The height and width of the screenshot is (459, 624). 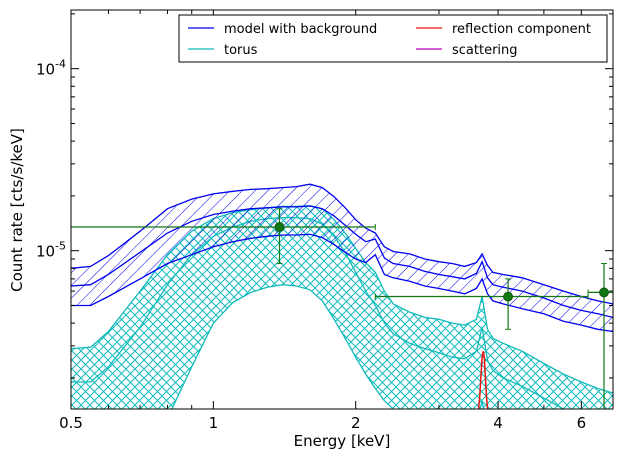 What do you see at coordinates (485, 50) in the screenshot?
I see `legend-label-scattering: scattering` at bounding box center [485, 50].